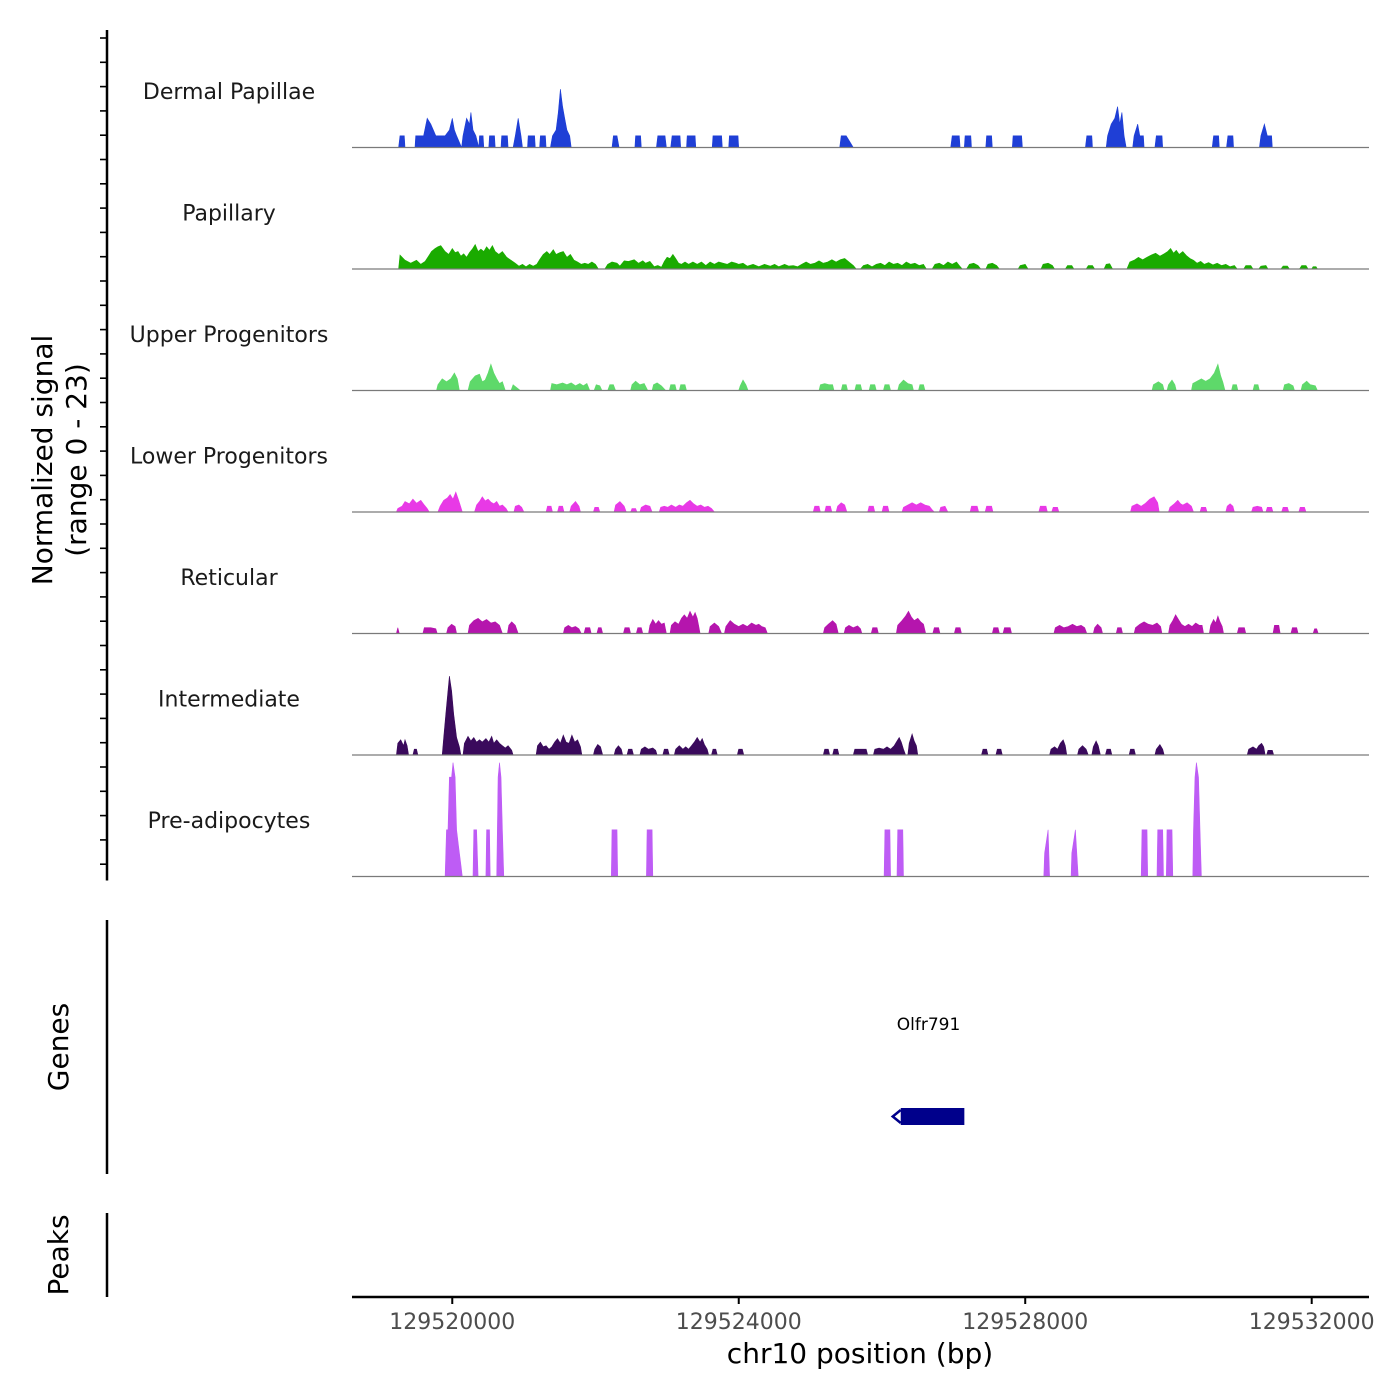 The height and width of the screenshot is (1400, 1400). I want to click on track-label-dermal-papillae: Dermal Papillae, so click(229, 92).